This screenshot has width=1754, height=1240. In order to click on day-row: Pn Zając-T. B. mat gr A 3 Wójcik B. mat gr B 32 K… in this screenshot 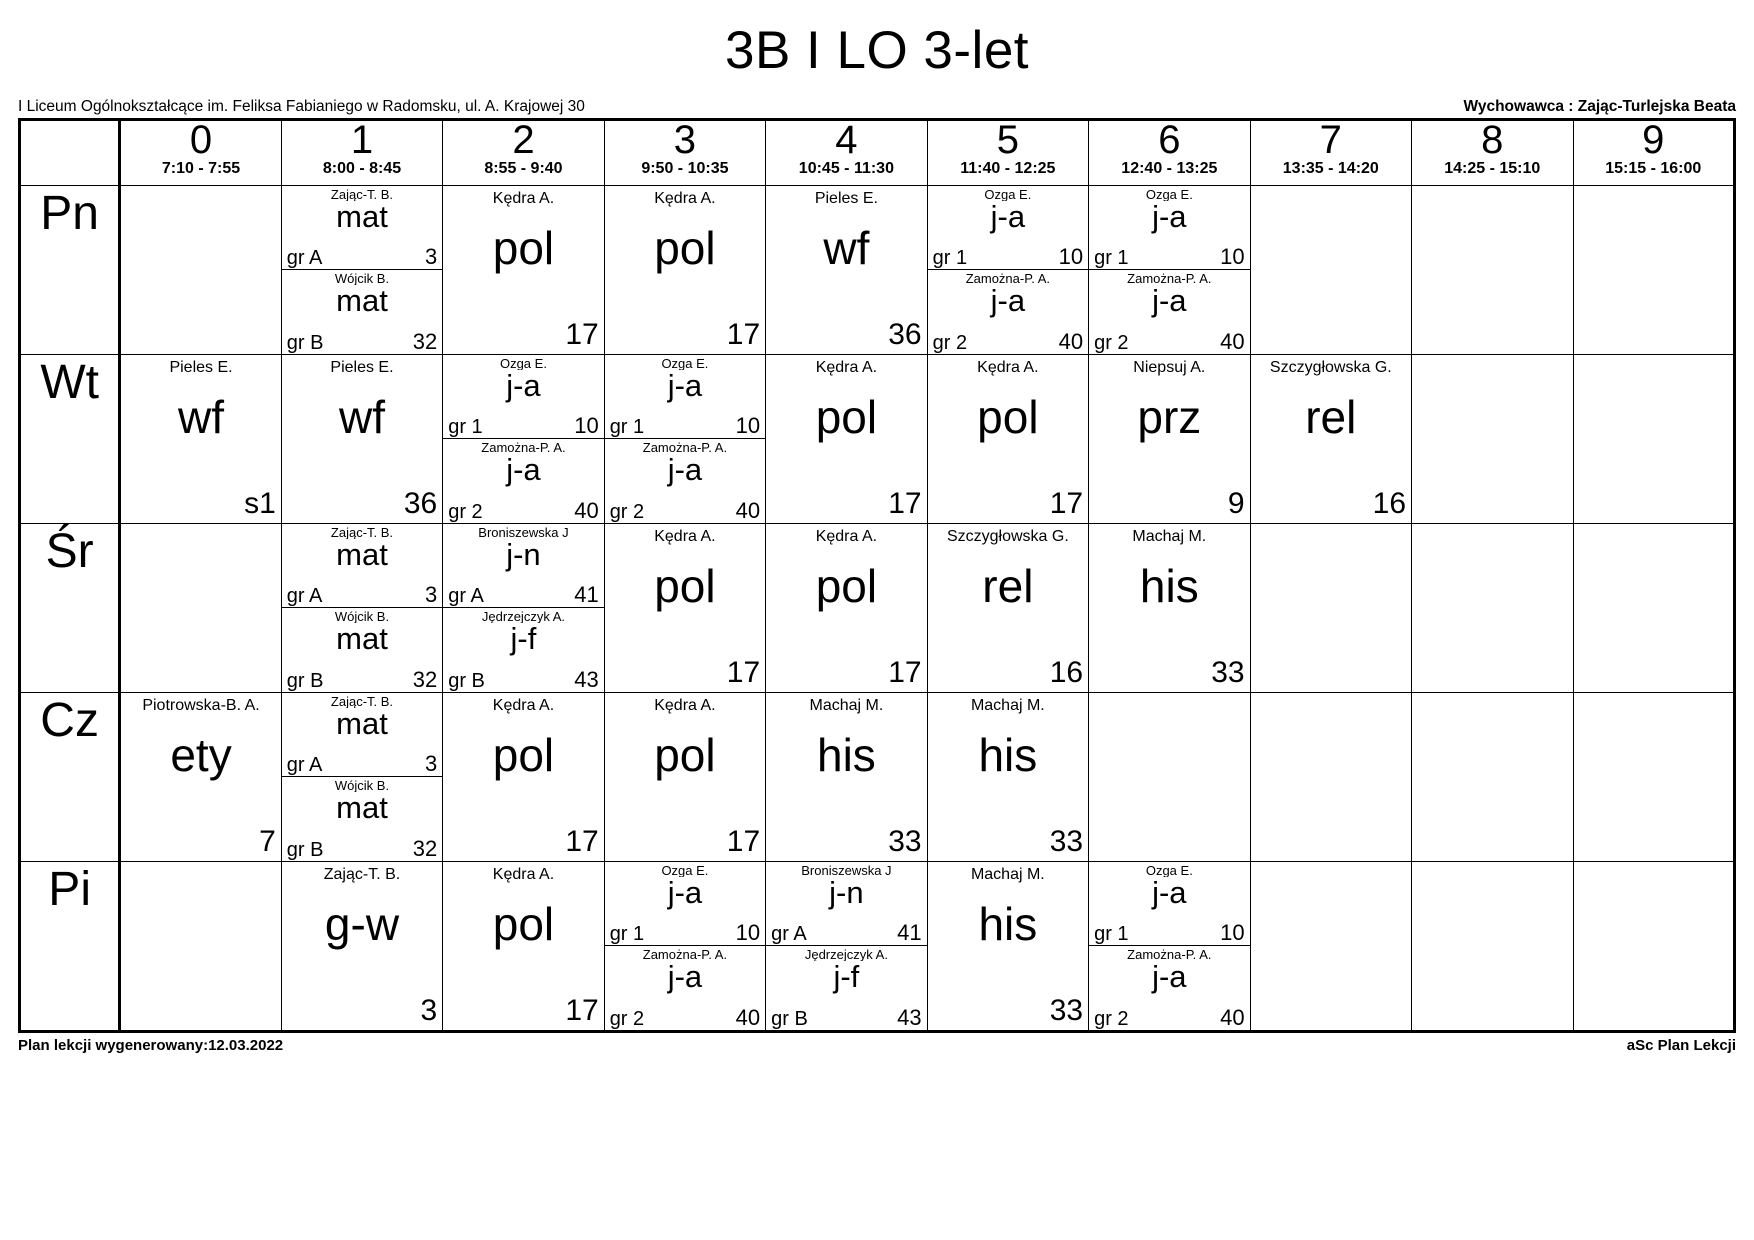, I will do `click(876, 269)`.